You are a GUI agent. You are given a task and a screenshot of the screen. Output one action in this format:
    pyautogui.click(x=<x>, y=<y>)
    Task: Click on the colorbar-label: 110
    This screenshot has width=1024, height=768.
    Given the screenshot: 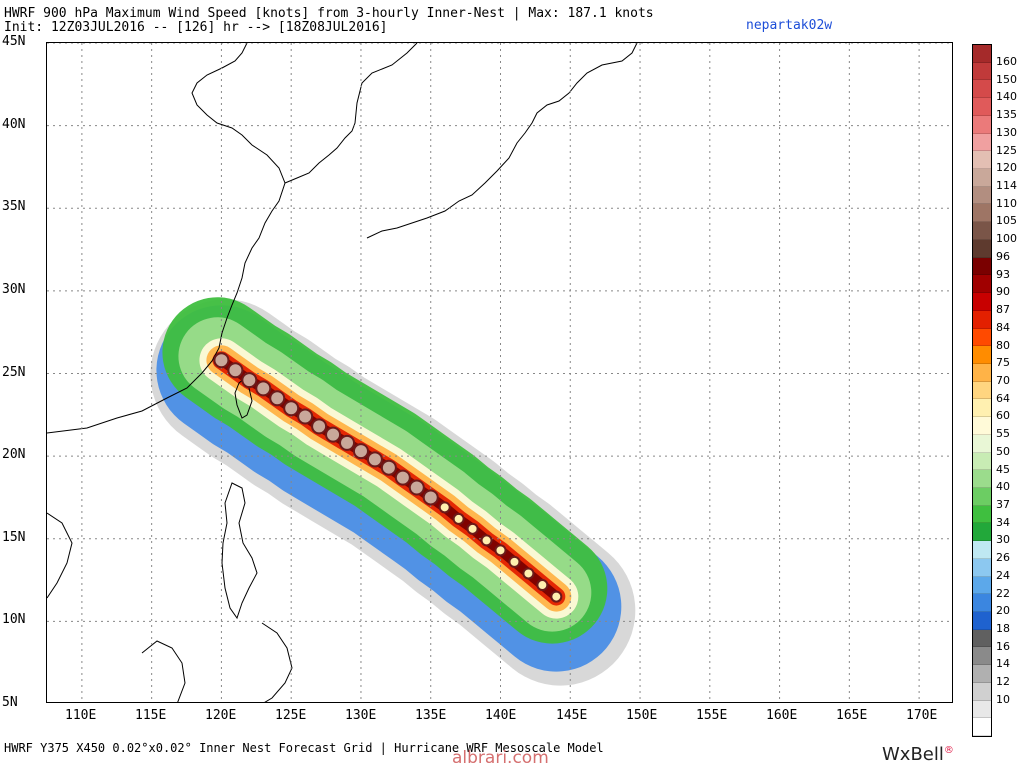 What is the action you would take?
    pyautogui.click(x=1006, y=203)
    